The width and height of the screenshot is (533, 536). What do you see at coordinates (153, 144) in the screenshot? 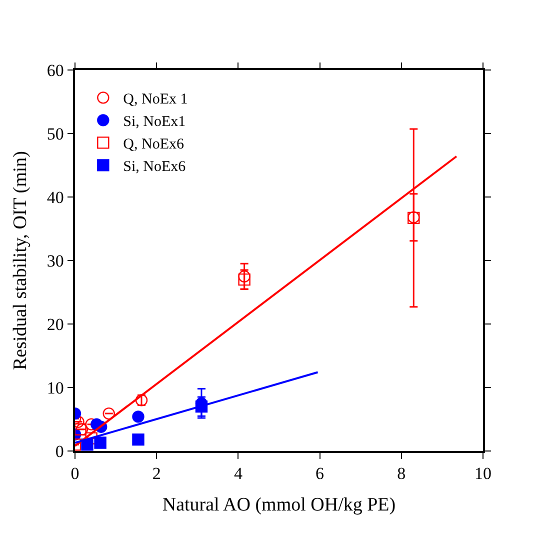
I see `legend-label: Q, NoEx6` at bounding box center [153, 144].